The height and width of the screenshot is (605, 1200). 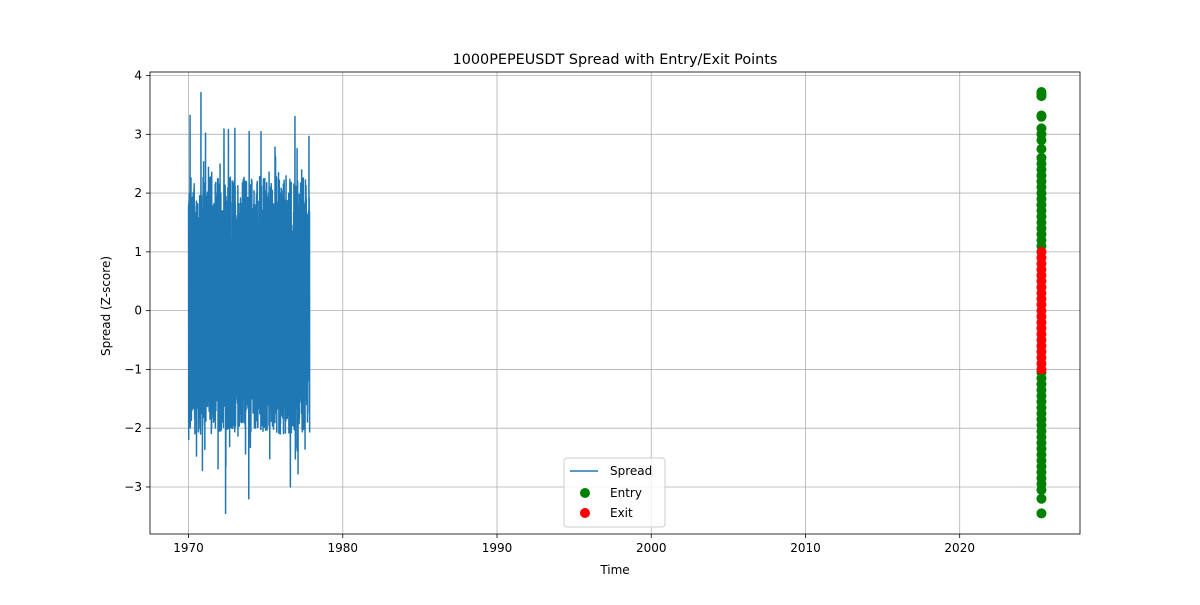 I want to click on entry-series, so click(x=1041, y=302).